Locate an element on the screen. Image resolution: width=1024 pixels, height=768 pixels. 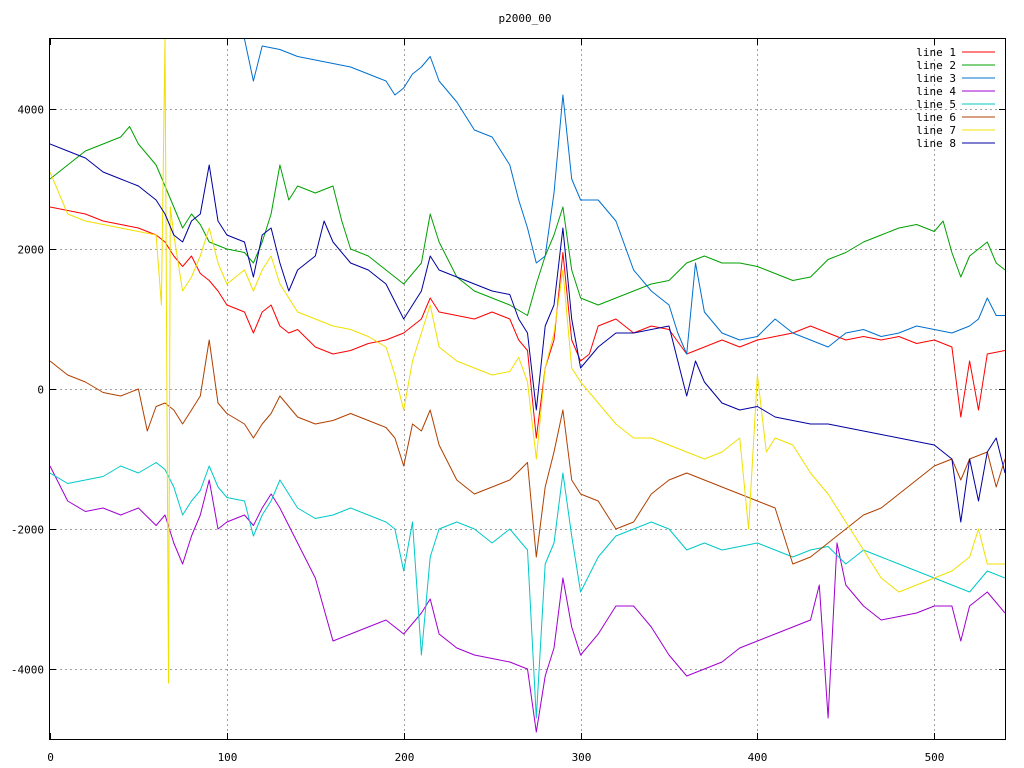
chart-title: p2000_00 is located at coordinates (525, 18).